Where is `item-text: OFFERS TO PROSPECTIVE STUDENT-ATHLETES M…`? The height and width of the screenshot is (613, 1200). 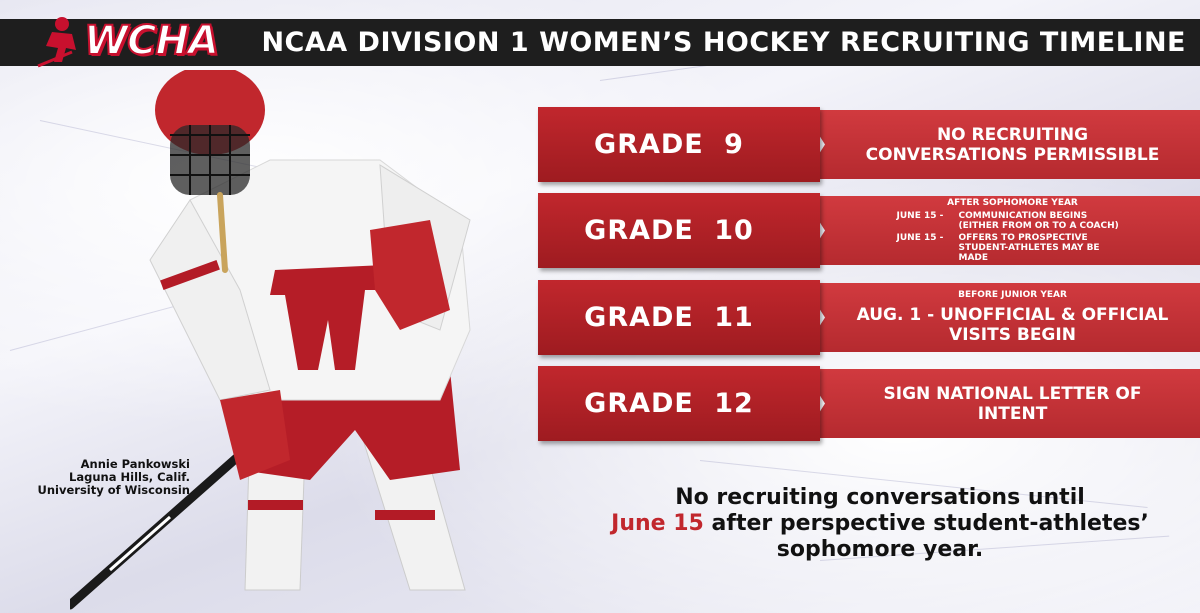
item-text: OFFERS TO PROSPECTIVE STUDENT-ATHLETES M… is located at coordinates (1044, 248).